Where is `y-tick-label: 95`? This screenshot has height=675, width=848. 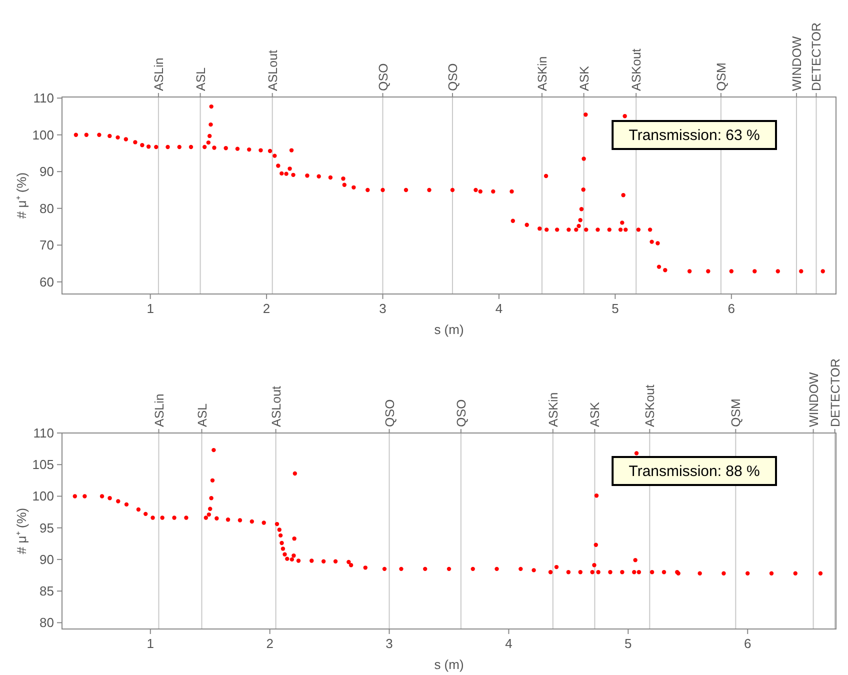
y-tick-label: 95 is located at coordinates (47, 528).